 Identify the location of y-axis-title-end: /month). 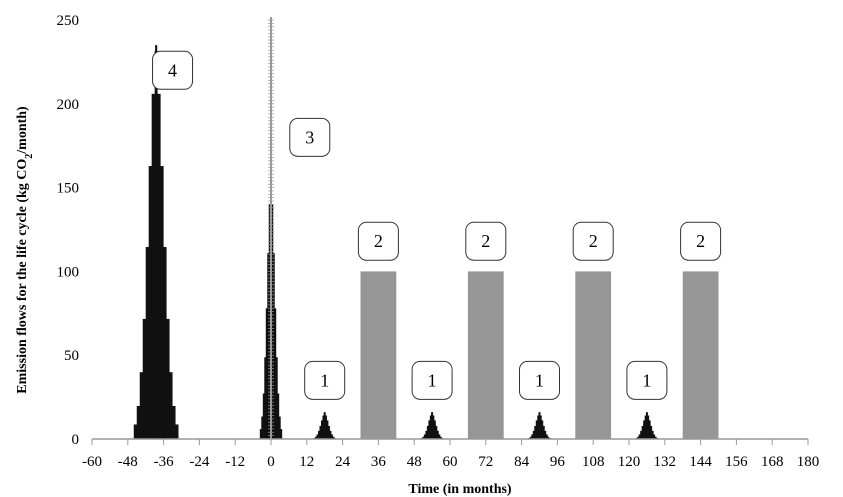
(22, 130).